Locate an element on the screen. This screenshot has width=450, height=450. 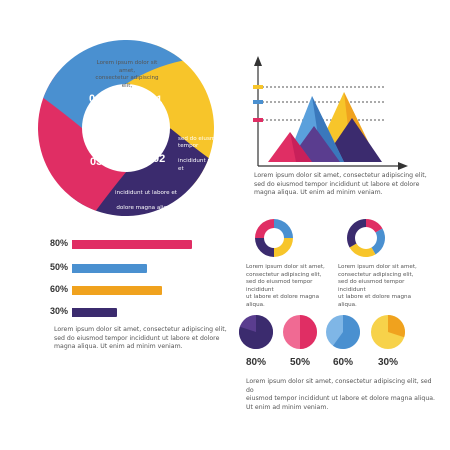
cycle-lorem-line: Lorem ipsum dolor sit amet, is located at coordinates (127, 67).